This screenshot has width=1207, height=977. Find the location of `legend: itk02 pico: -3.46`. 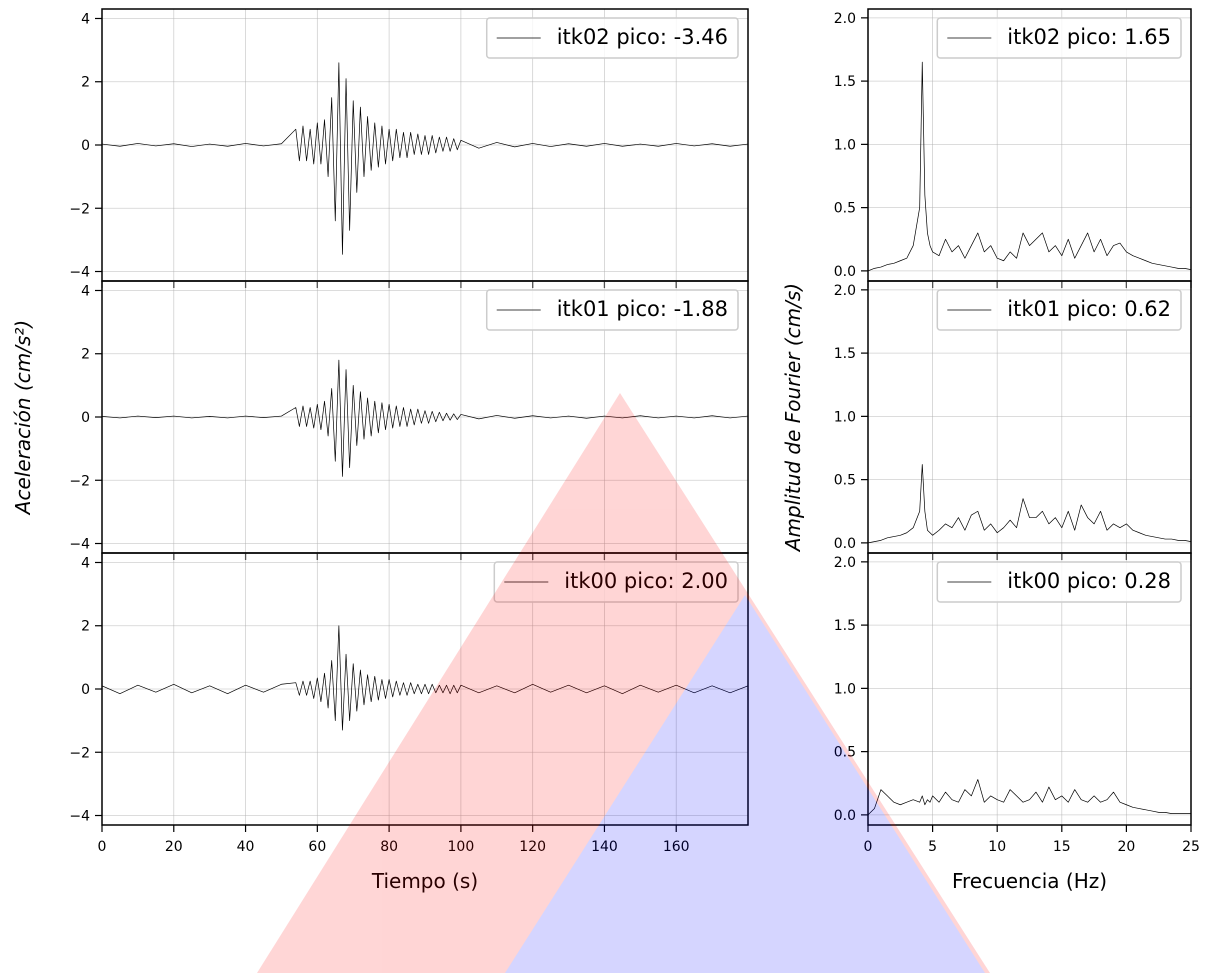

legend: itk02 pico: -3.46 is located at coordinates (612, 38).